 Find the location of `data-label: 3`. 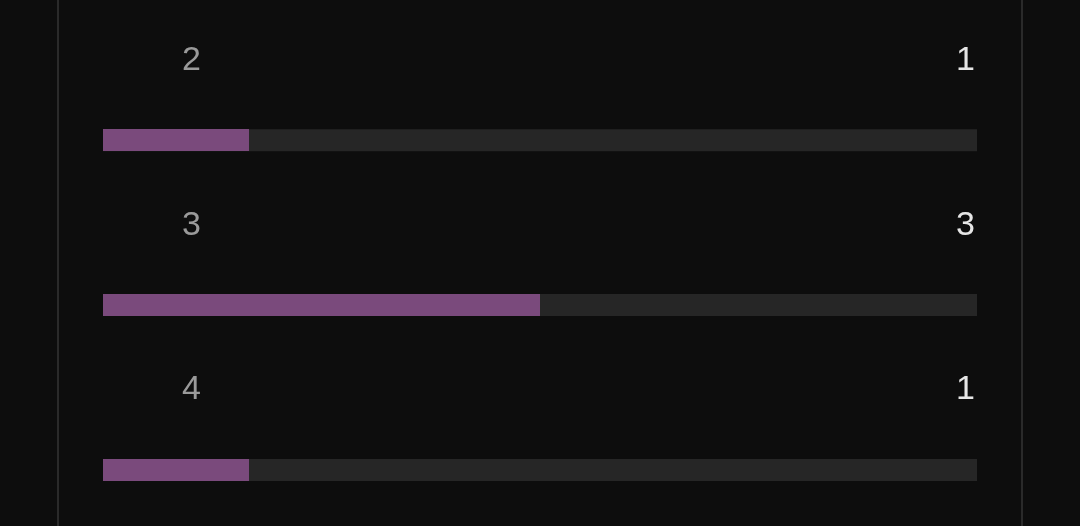

data-label: 3 is located at coordinates (965, 223).